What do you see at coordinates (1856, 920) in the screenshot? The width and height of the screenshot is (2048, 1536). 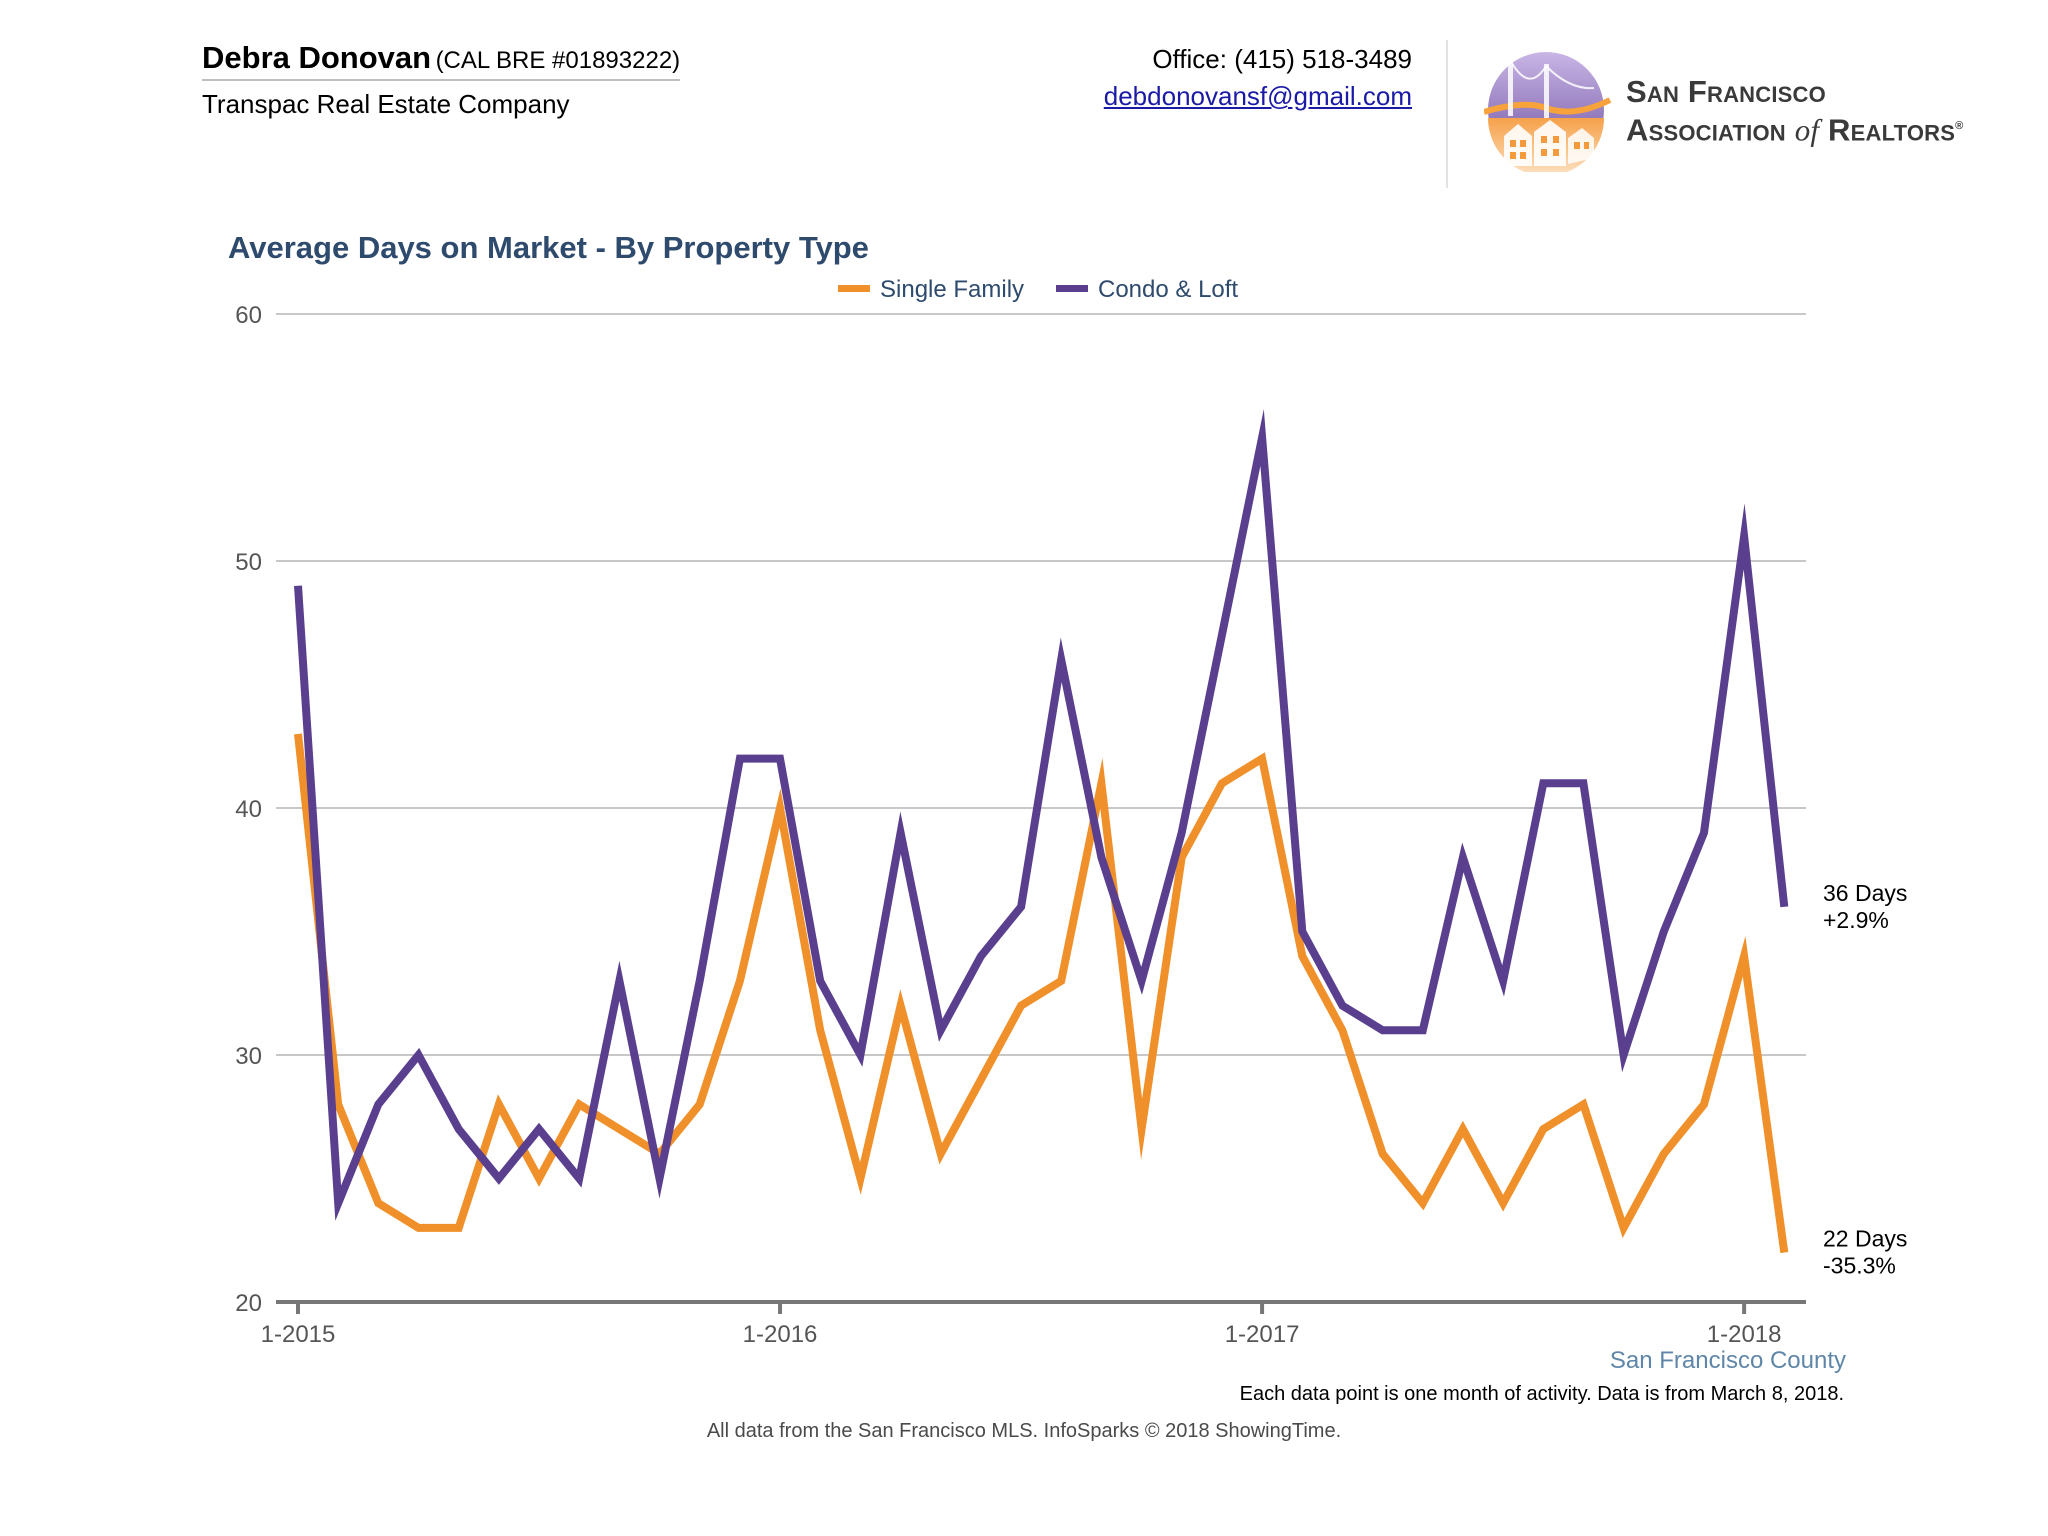 I see `end-change-condo-loft: +2.9%` at bounding box center [1856, 920].